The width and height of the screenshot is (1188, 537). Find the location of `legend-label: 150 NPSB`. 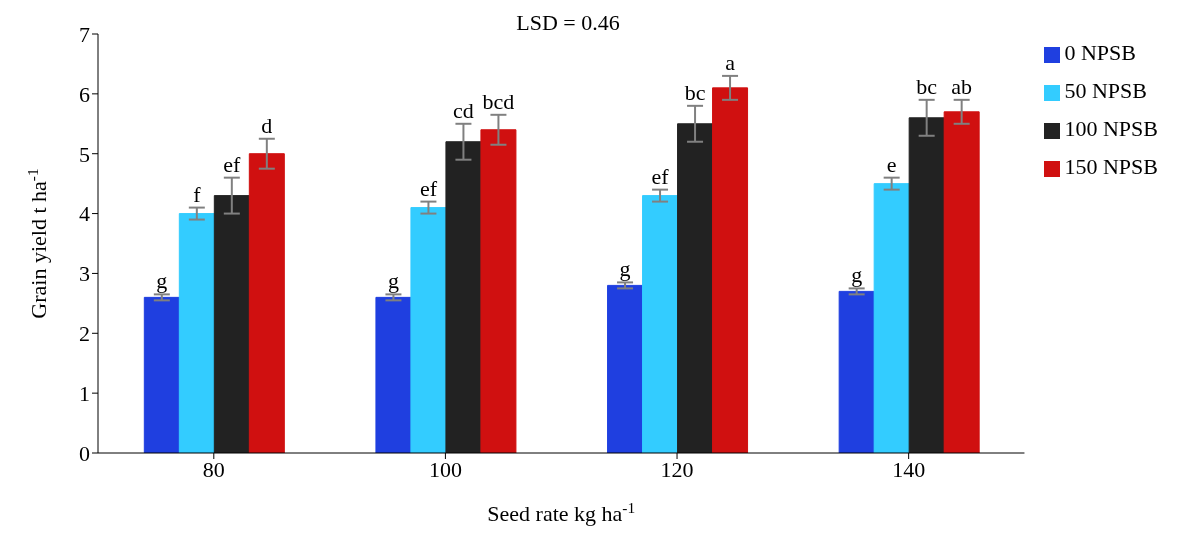

legend-label: 150 NPSB is located at coordinates (1111, 166).